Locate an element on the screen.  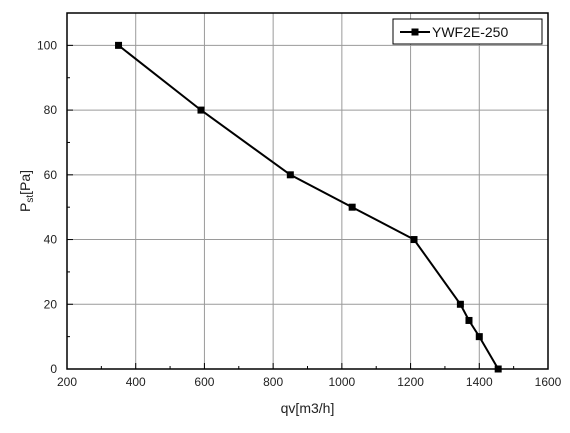
y-tick-label: 60 is located at coordinates (51, 175).